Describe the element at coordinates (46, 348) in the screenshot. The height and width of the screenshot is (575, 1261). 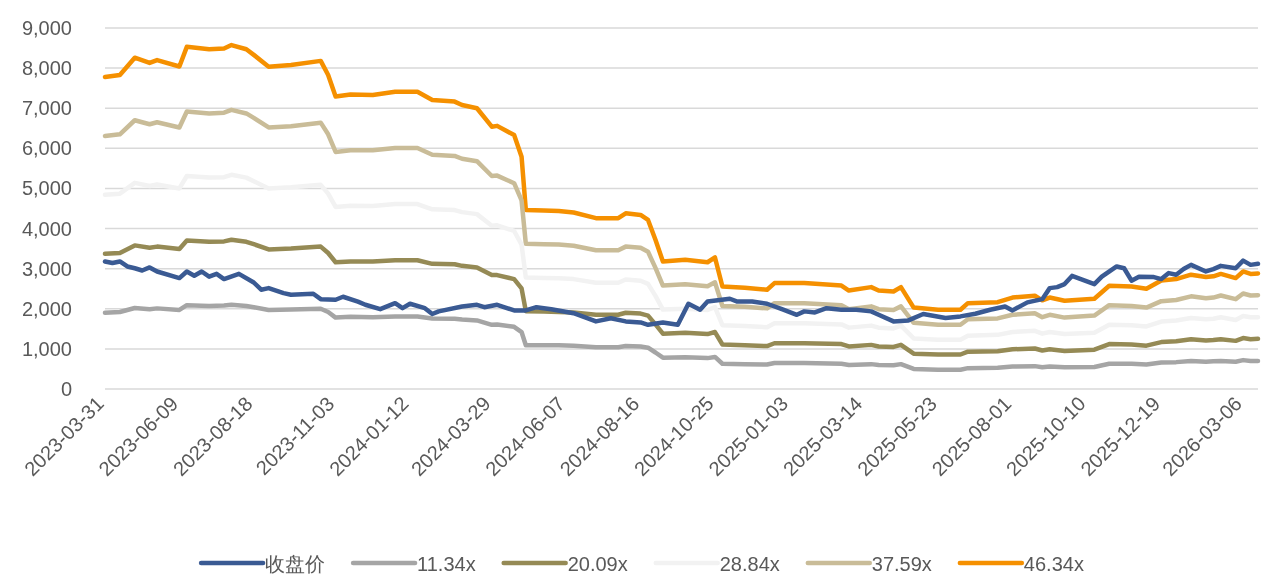
I see `y-tick-label: 1,000` at that location.